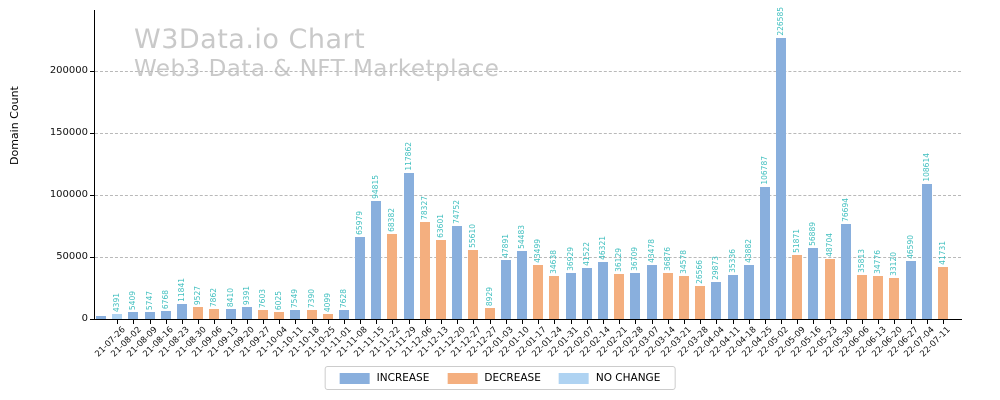 The height and width of the screenshot is (400, 1000). I want to click on y-tick-label: 0, so click(84, 318).